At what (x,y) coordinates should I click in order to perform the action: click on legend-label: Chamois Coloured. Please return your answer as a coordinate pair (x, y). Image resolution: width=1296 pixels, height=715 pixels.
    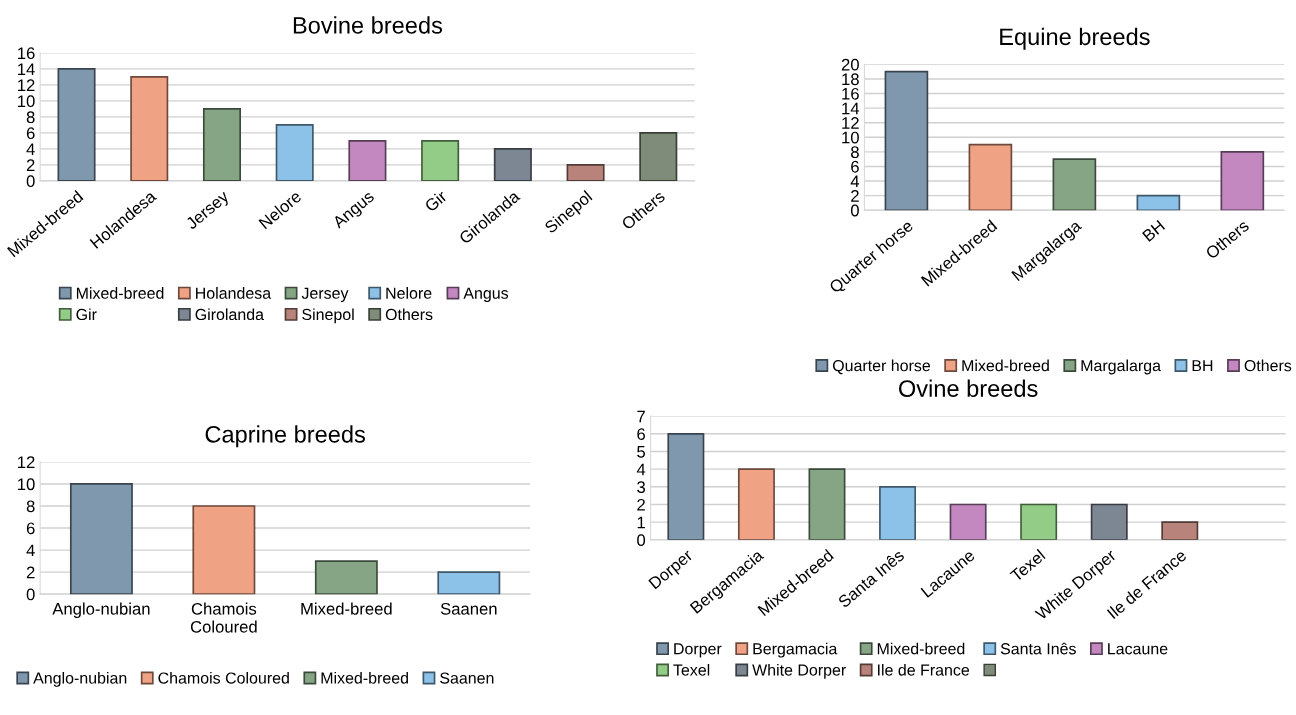
    Looking at the image, I should click on (223, 677).